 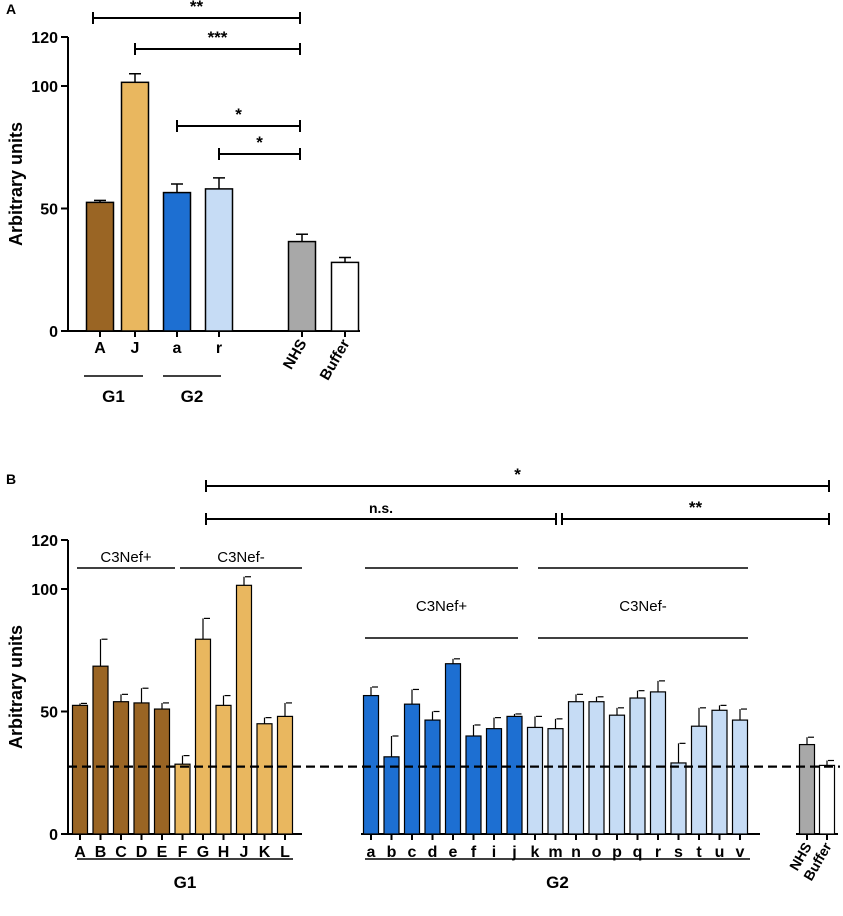 What do you see at coordinates (576, 768) in the screenshot?
I see `bar-n` at bounding box center [576, 768].